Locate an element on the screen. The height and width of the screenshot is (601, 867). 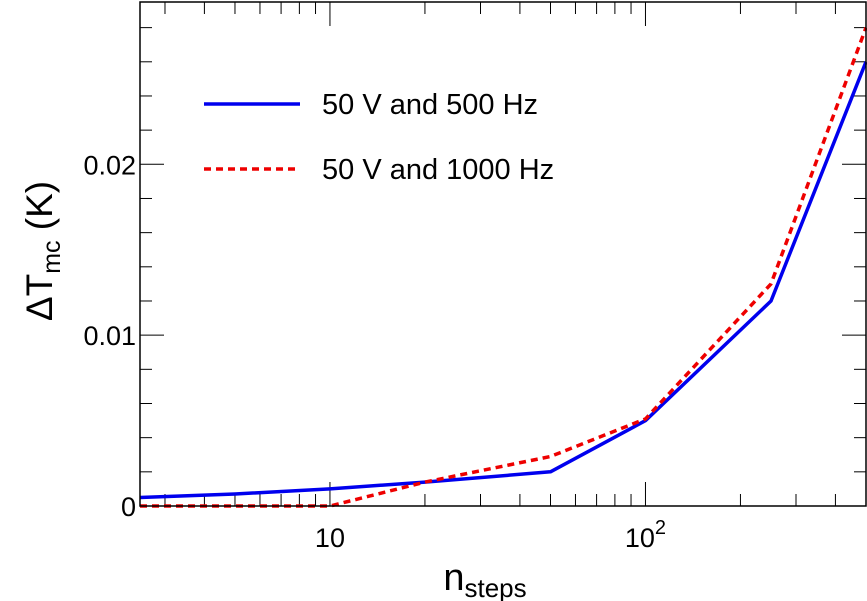
legend: 50 V and 500 Hz 50 V and 1000 Hz is located at coordinates (379, 137).